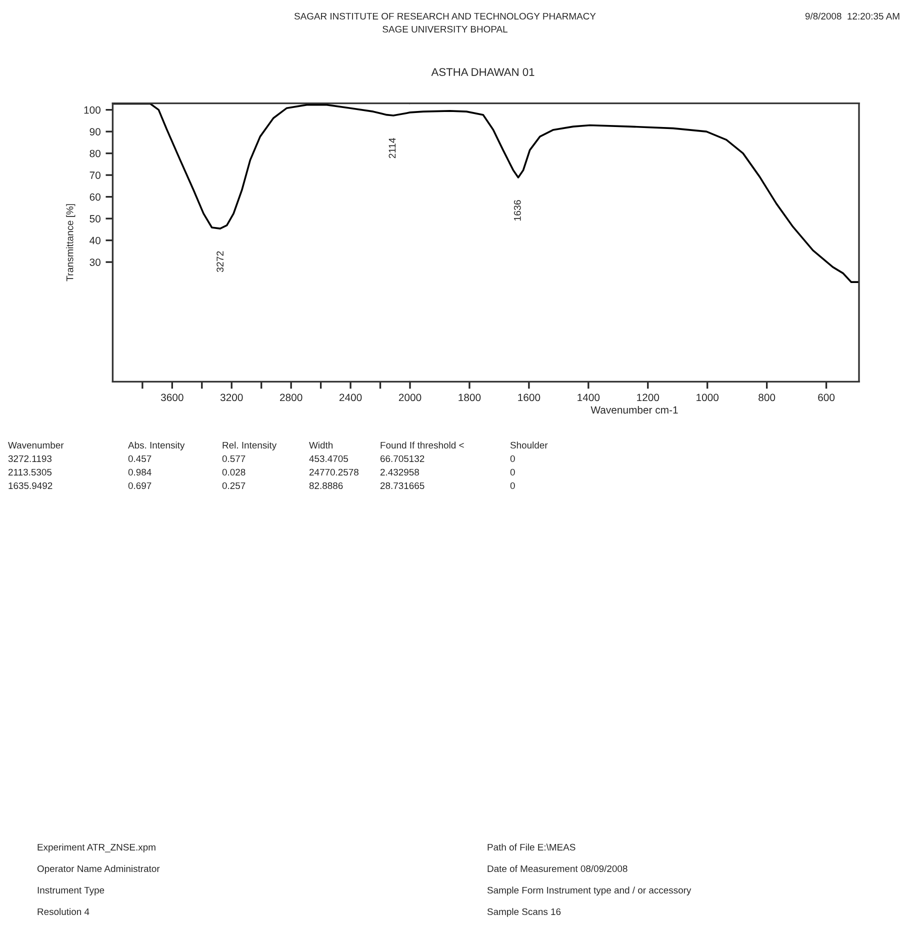  I want to click on y-tick-label: 50, so click(95, 218).